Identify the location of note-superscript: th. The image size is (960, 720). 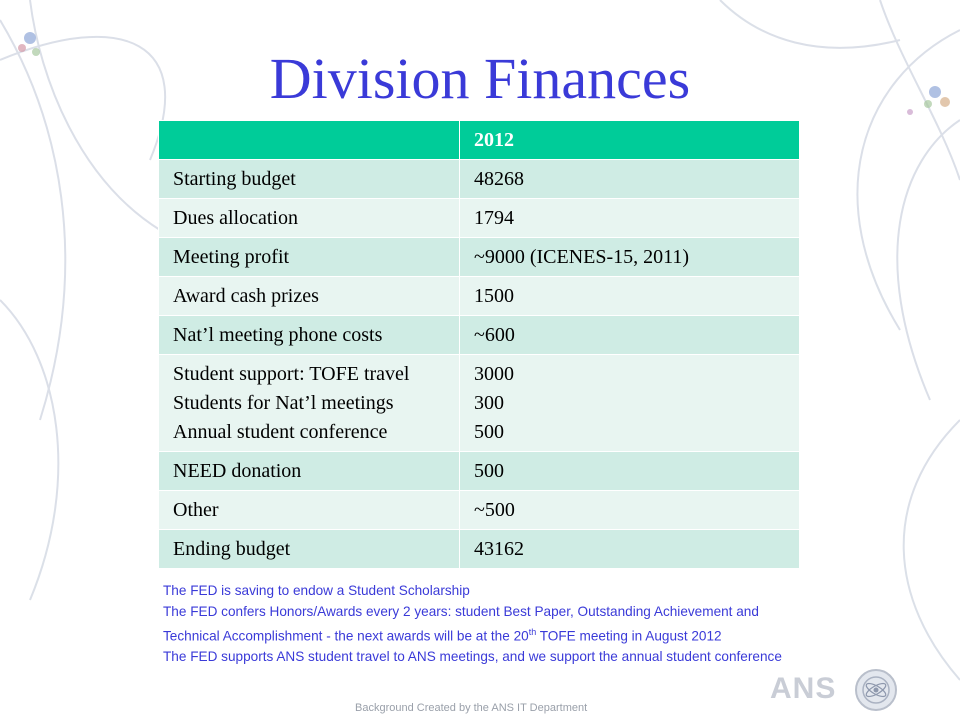
(532, 632).